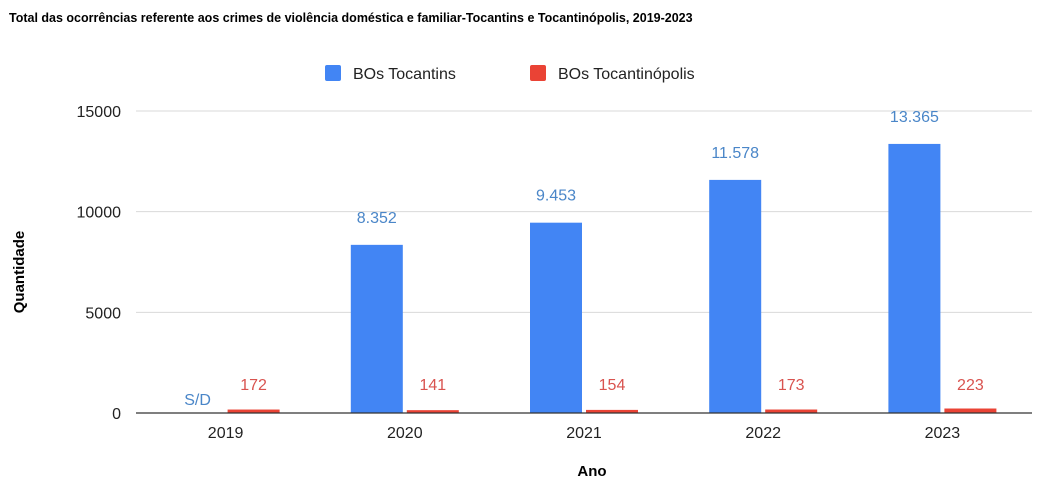  Describe the element at coordinates (404, 74) in the screenshot. I see `legend-label: BOs Tocantins` at that location.